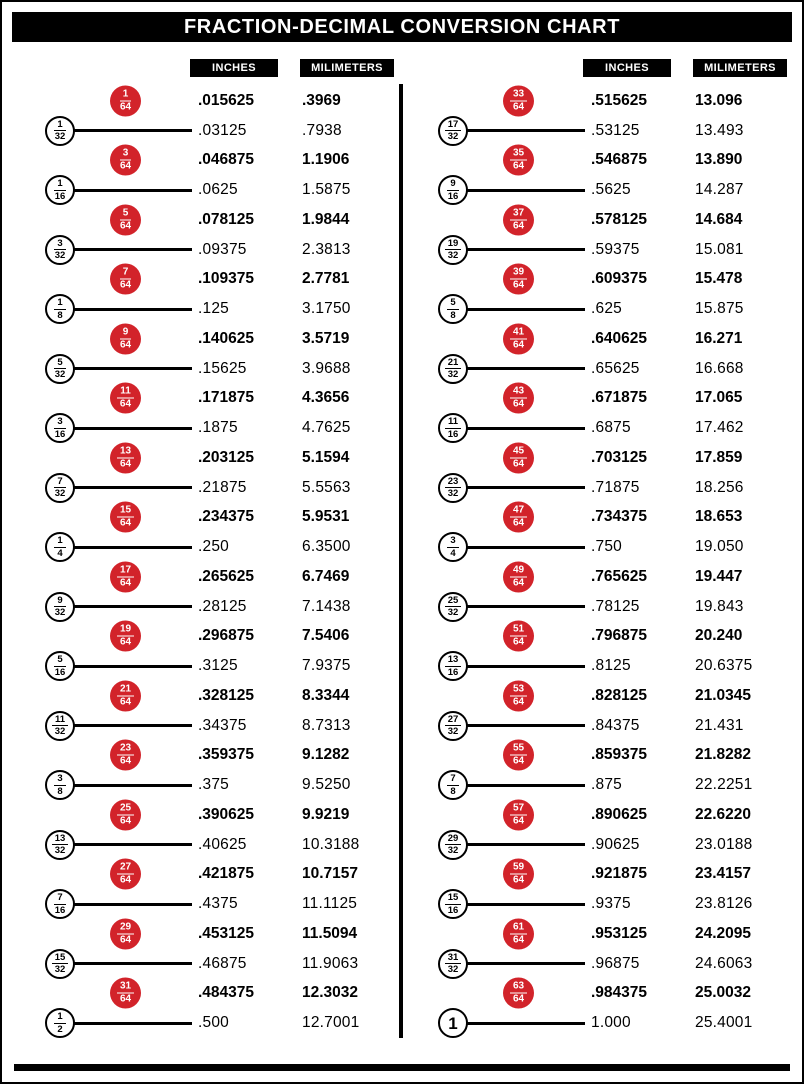  I want to click on fraction-numerator: 13, so click(125, 452).